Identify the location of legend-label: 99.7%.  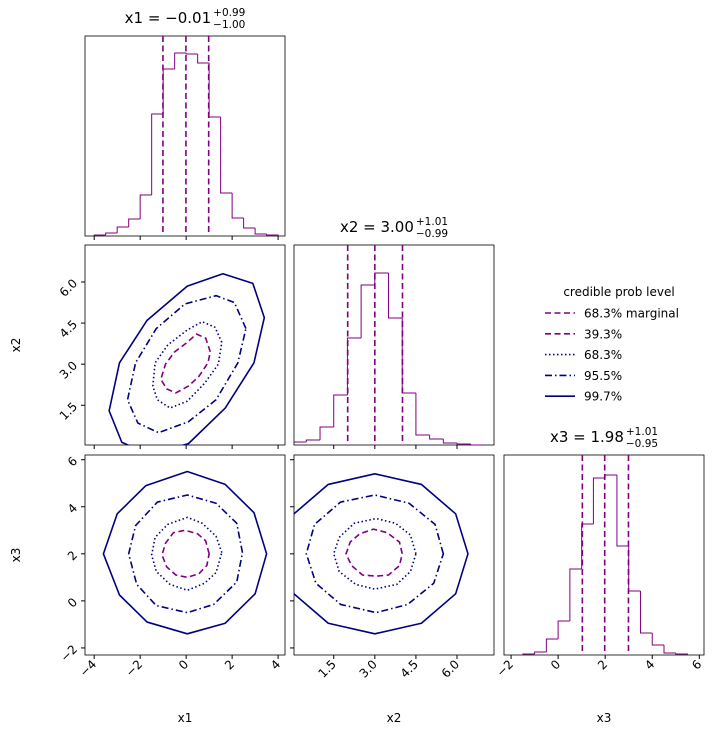
(603, 397).